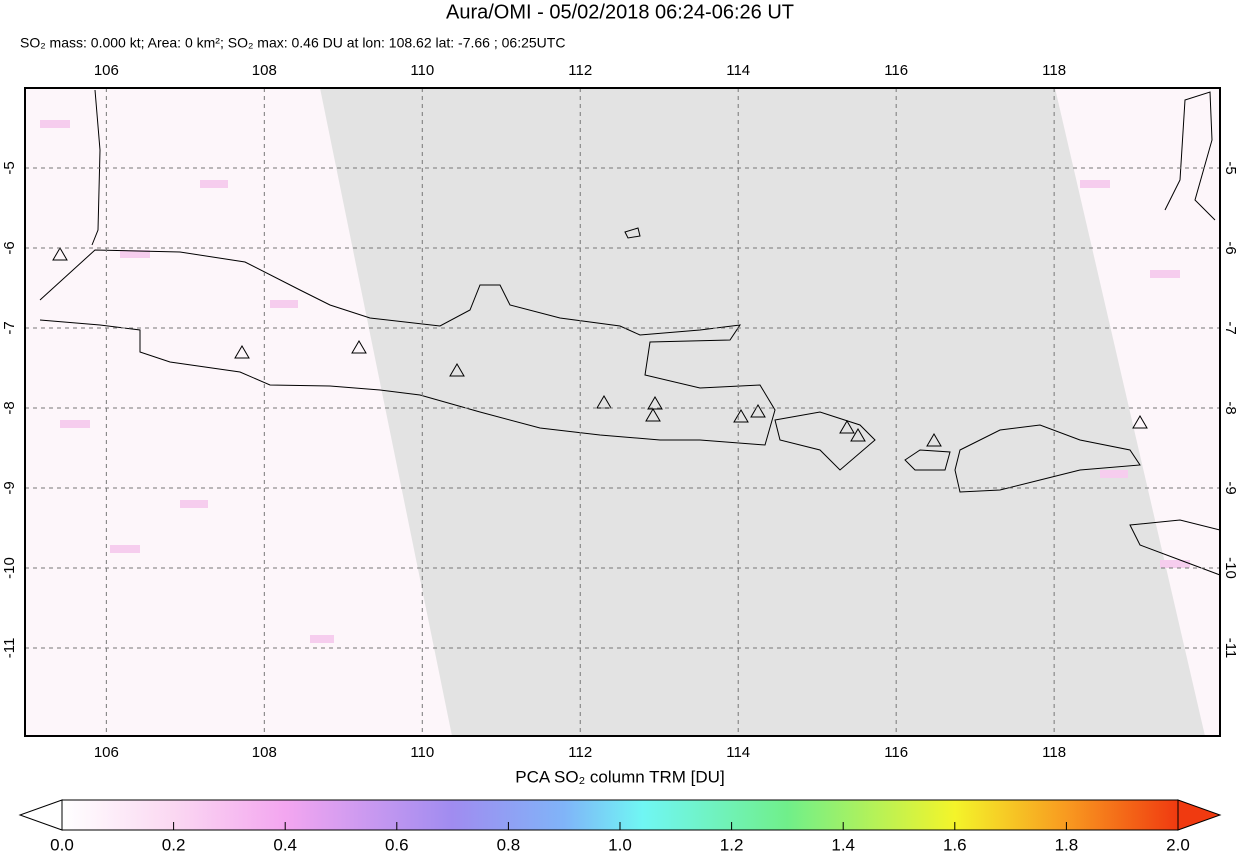 The height and width of the screenshot is (855, 1239). I want to click on colorbar-under, so click(40, 815).